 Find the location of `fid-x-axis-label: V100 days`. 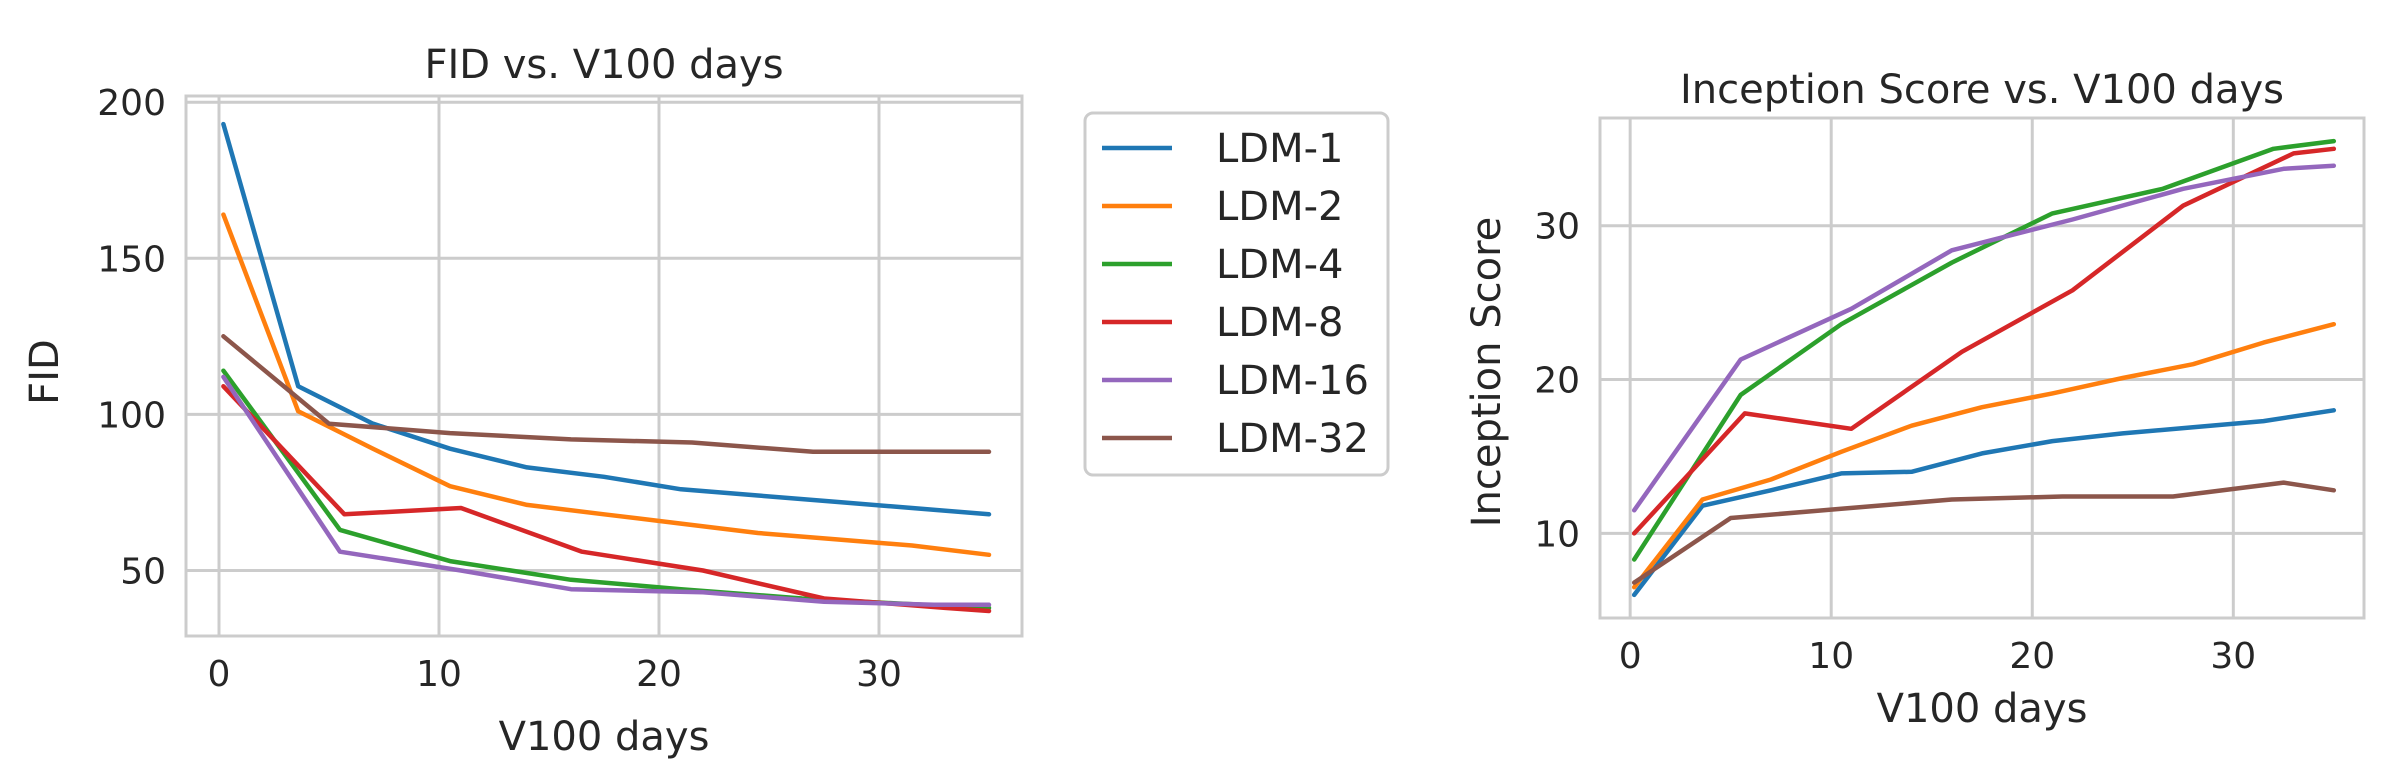

fid-x-axis-label: V100 days is located at coordinates (604, 737).